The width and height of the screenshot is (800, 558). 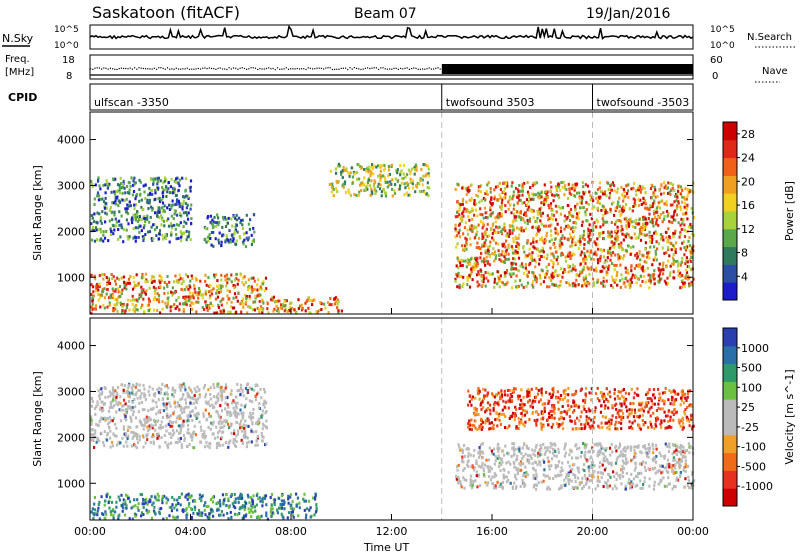 What do you see at coordinates (722, 46) in the screenshot?
I see `nsky-right-tick-bottom: 10^0` at bounding box center [722, 46].